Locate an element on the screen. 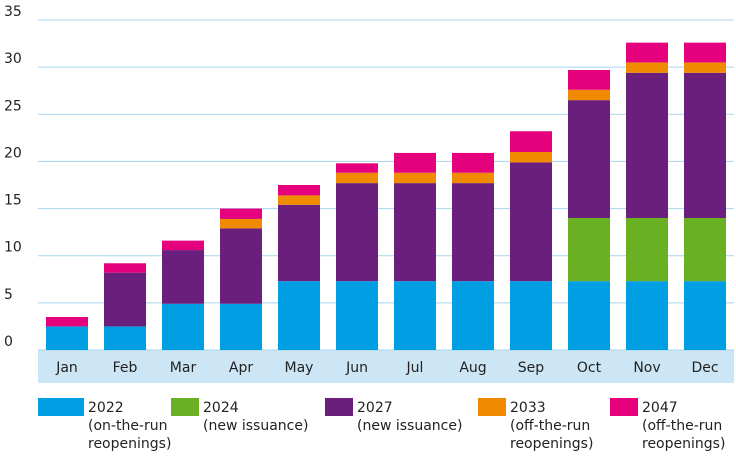 This screenshot has height=459, width=736. legend-item: 2024 (new issuance) is located at coordinates (239, 416).